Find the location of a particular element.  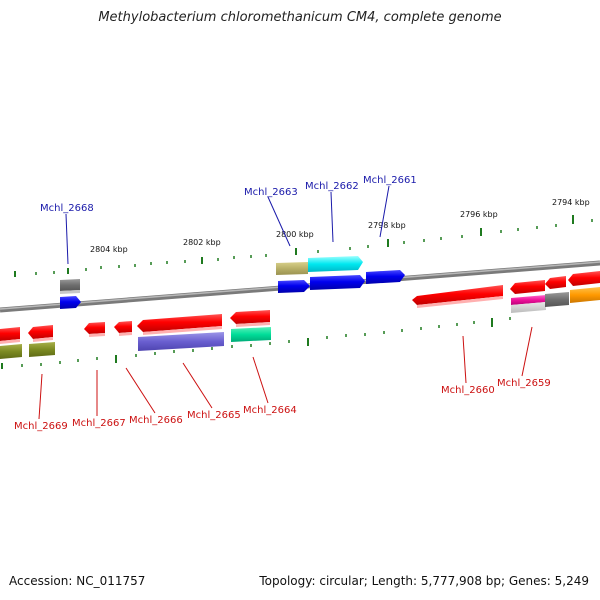

gene-teal is located at coordinates (251, 334).